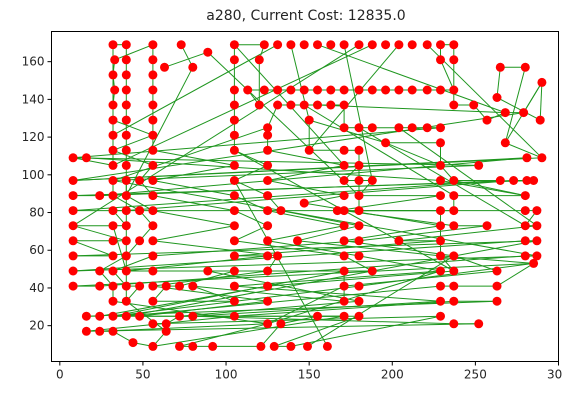 The image size is (563, 408). I want to click on y-tick-label: 40, so click(36, 288).